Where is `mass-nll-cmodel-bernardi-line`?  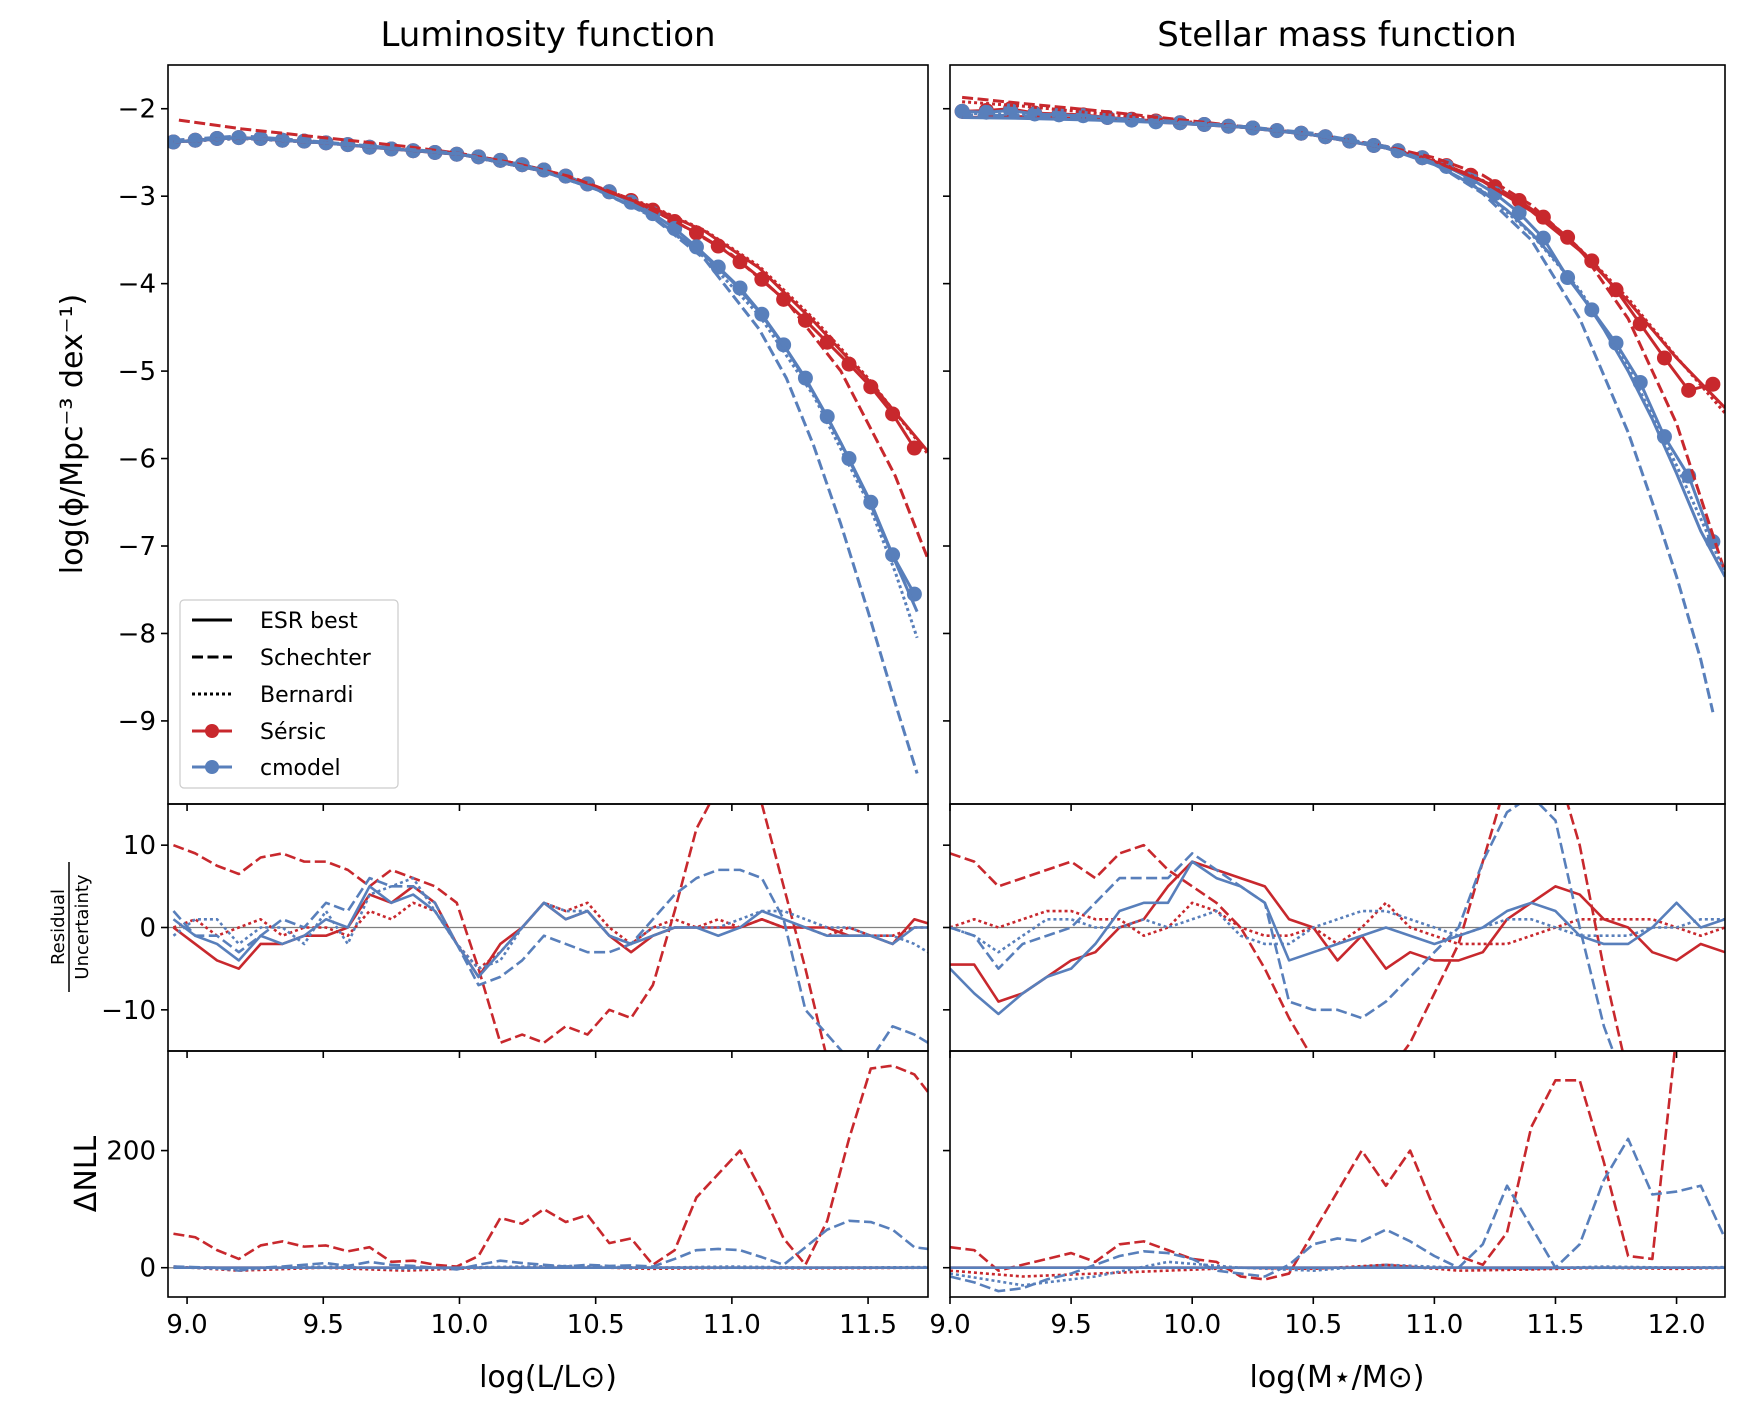
mass-nll-cmodel-bernardi-line is located at coordinates (1337, 1273).